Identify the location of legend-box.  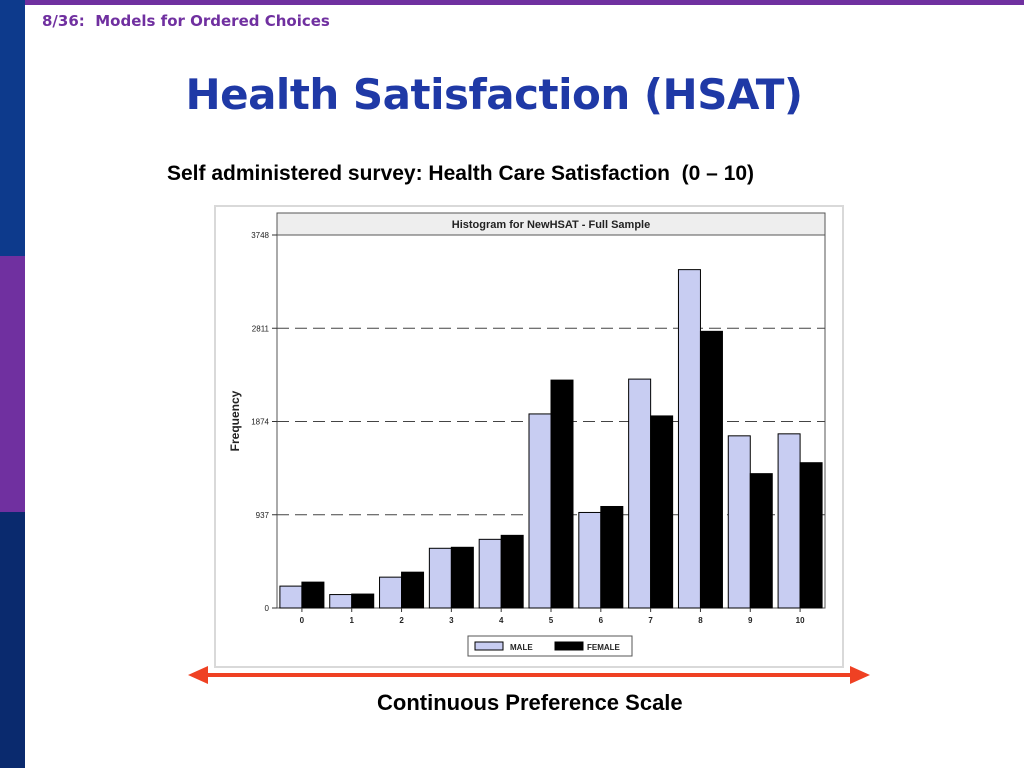
(550, 646).